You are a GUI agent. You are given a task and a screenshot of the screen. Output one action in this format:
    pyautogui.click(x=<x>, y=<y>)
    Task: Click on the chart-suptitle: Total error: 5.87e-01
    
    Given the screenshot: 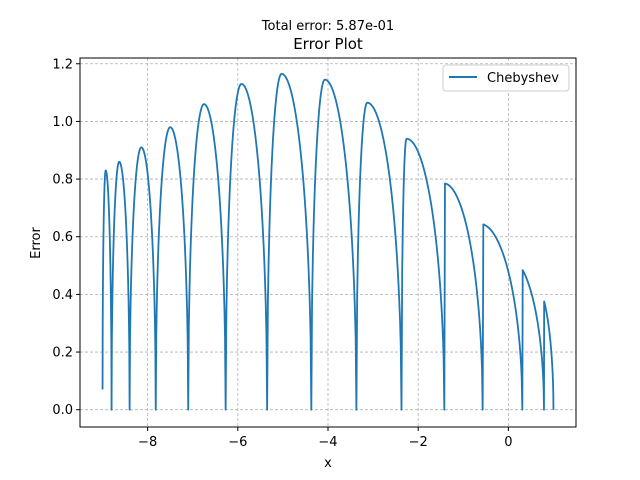 What is the action you would take?
    pyautogui.click(x=327, y=26)
    